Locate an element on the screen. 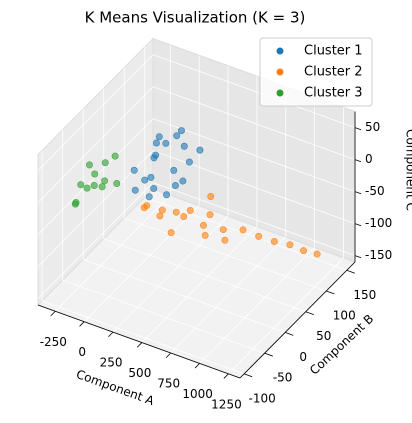 The image size is (412, 423). y-tick-label: 100 is located at coordinates (344, 316).